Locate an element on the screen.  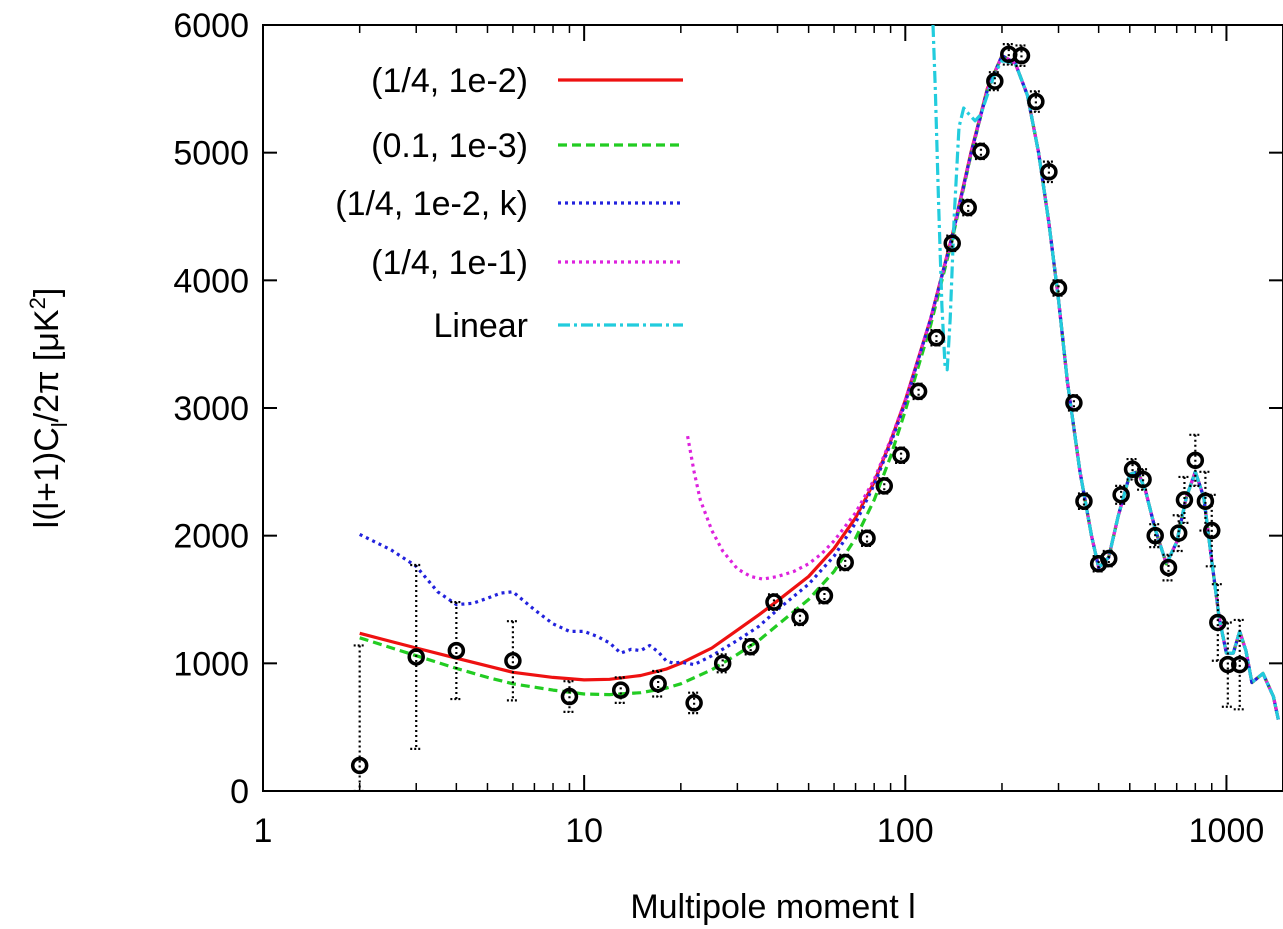
legend-label-3: (1/4, 1e-2, k) is located at coordinates (431, 204).